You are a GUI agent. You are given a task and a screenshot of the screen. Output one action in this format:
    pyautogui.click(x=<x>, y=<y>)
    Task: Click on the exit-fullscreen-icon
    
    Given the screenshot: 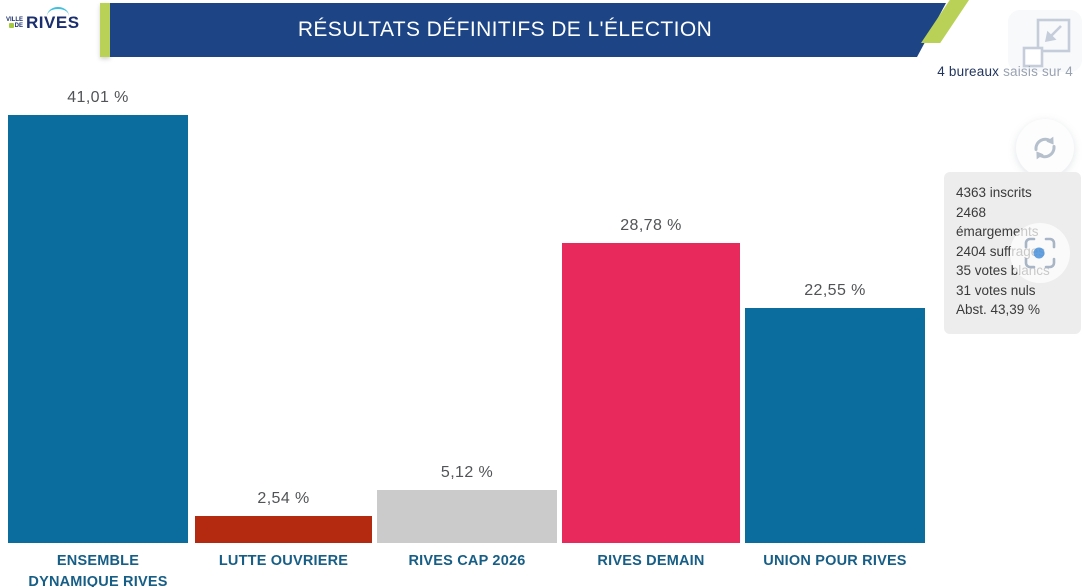 What is the action you would take?
    pyautogui.click(x=1046, y=43)
    